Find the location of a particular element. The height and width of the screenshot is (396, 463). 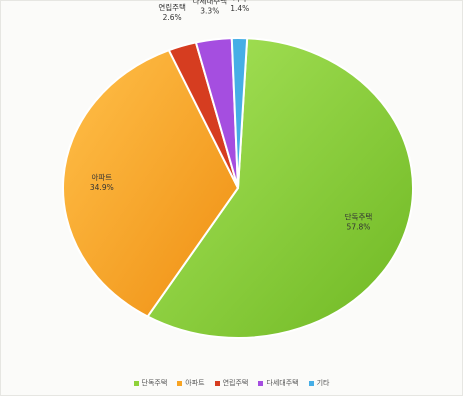

slice-value-label: 2.6% is located at coordinates (172, 17).